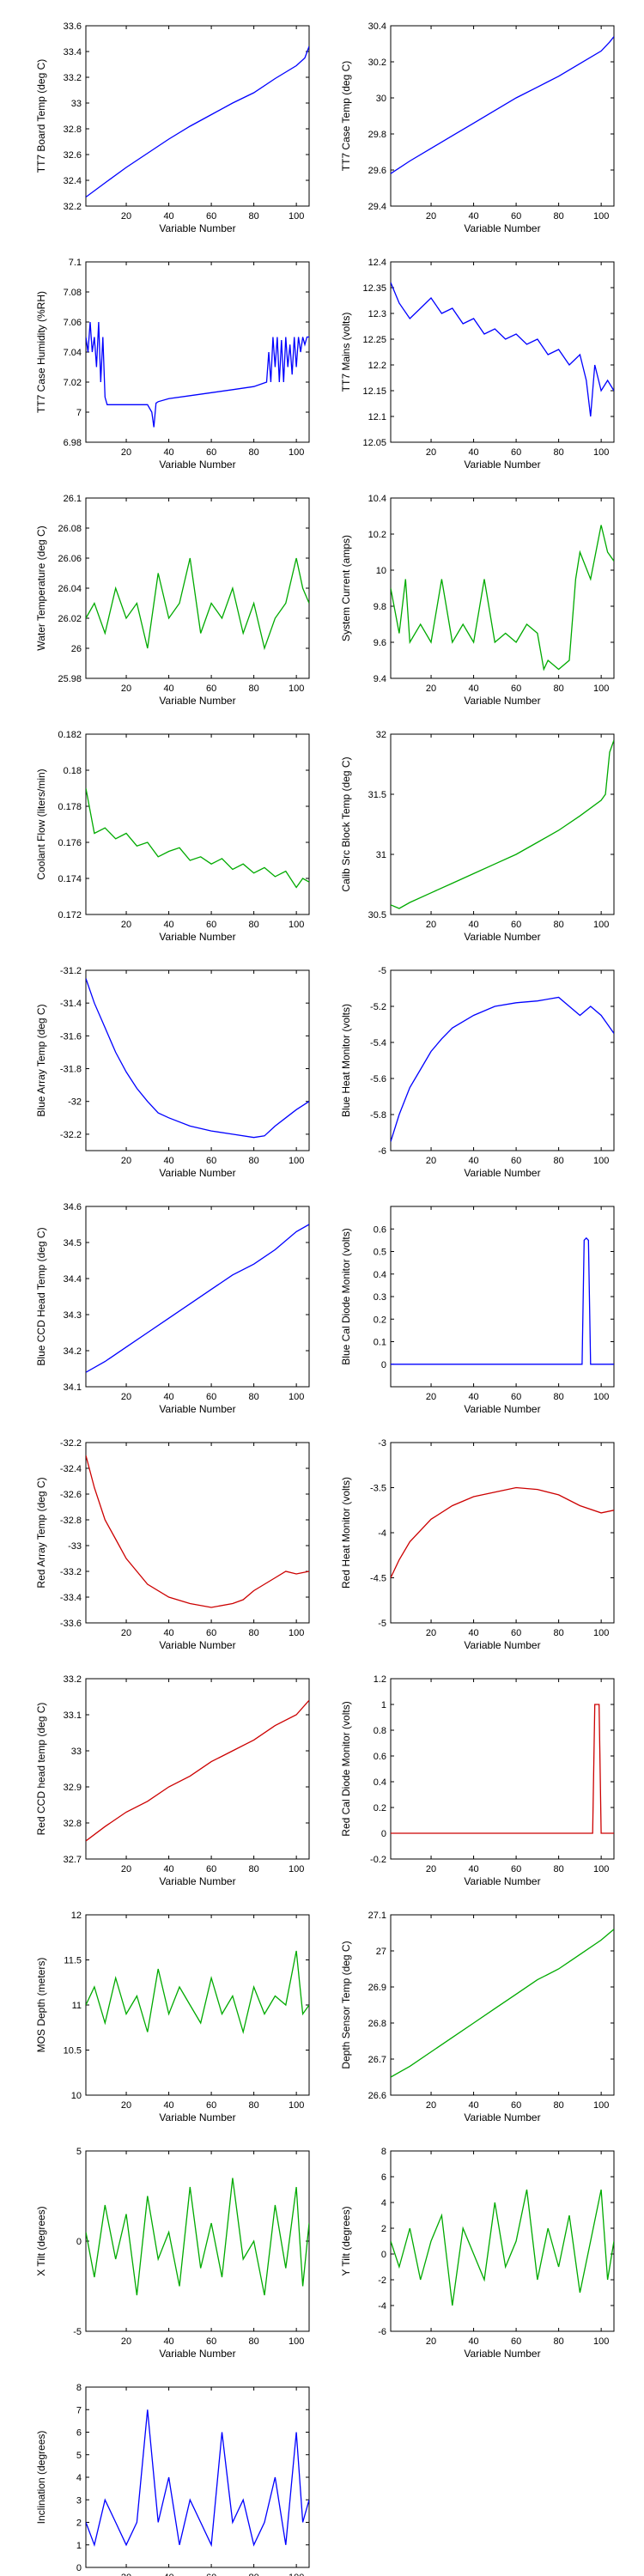 The image size is (644, 2576). What do you see at coordinates (41, 116) in the screenshot?
I see `y-axis-label: TT7 Board Temp (deg C)` at bounding box center [41, 116].